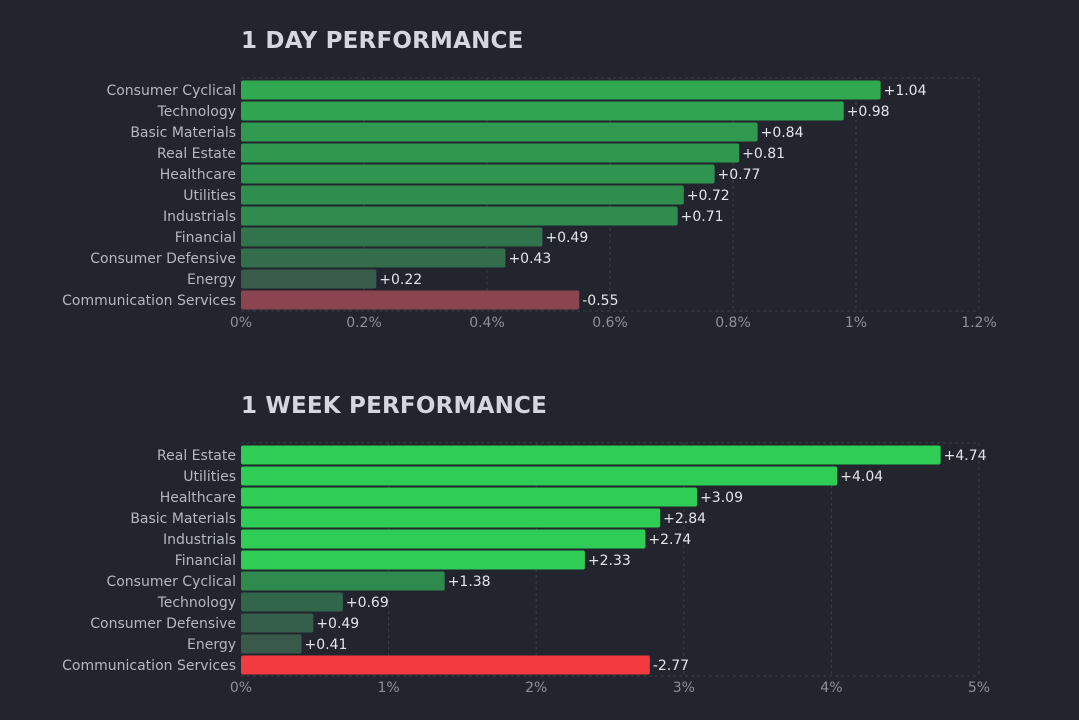 The image size is (1079, 720). What do you see at coordinates (763, 154) in the screenshot?
I see `value-label: +0.81` at bounding box center [763, 154].